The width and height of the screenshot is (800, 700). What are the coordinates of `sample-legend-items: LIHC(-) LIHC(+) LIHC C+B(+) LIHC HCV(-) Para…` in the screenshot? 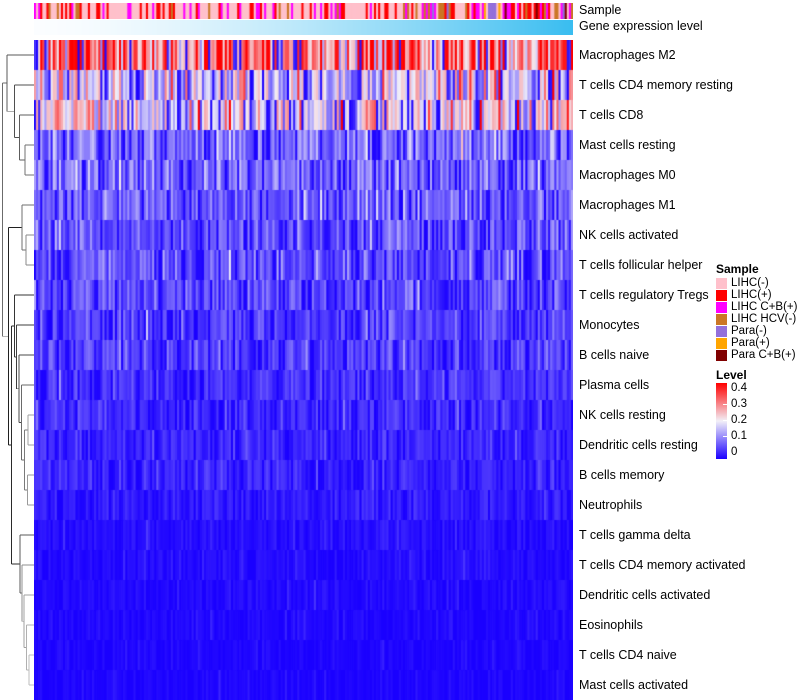 It's located at (758, 319).